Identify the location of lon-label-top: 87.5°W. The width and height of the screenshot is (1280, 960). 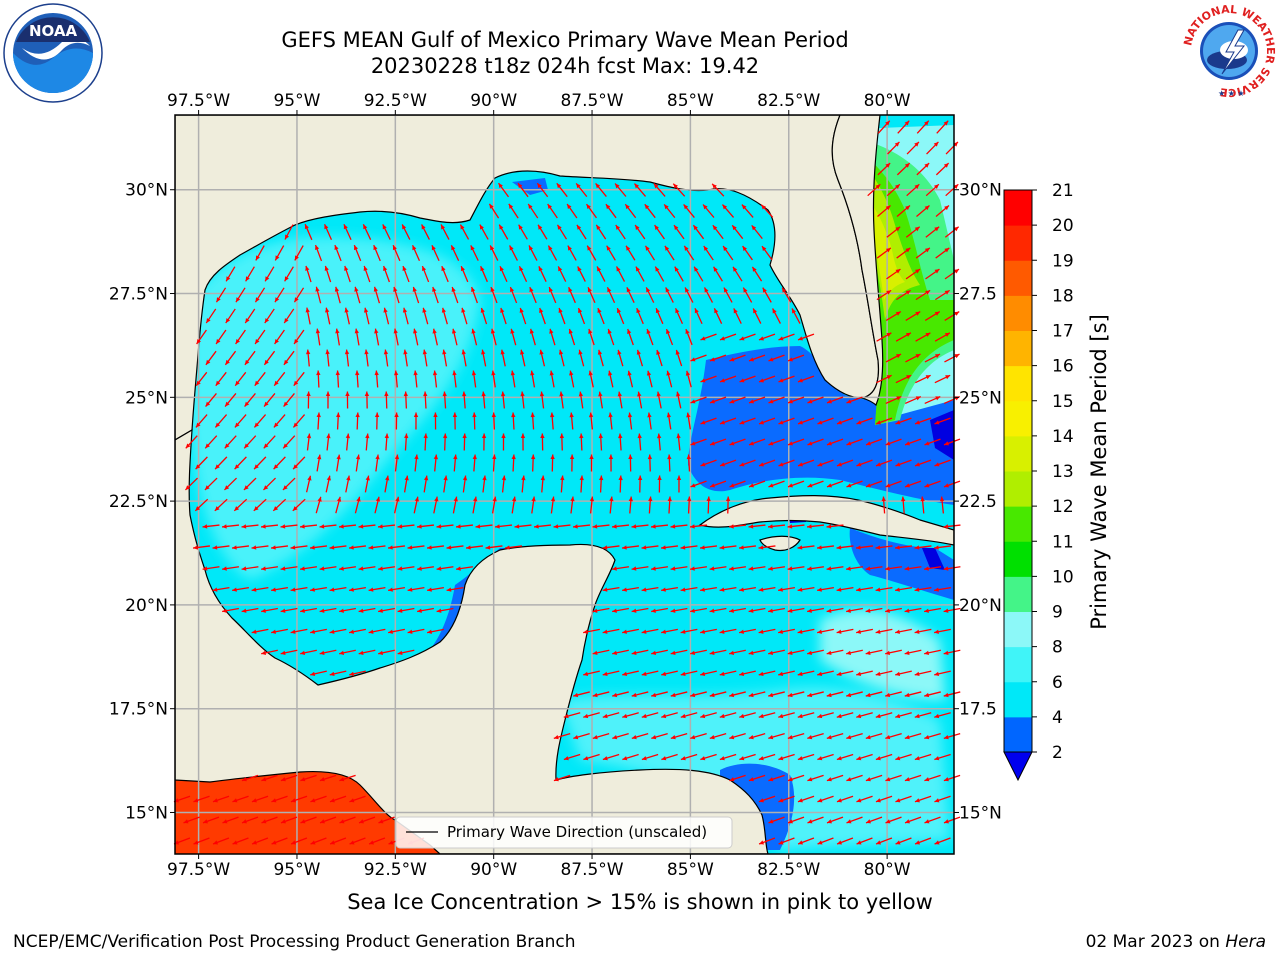
(591, 101).